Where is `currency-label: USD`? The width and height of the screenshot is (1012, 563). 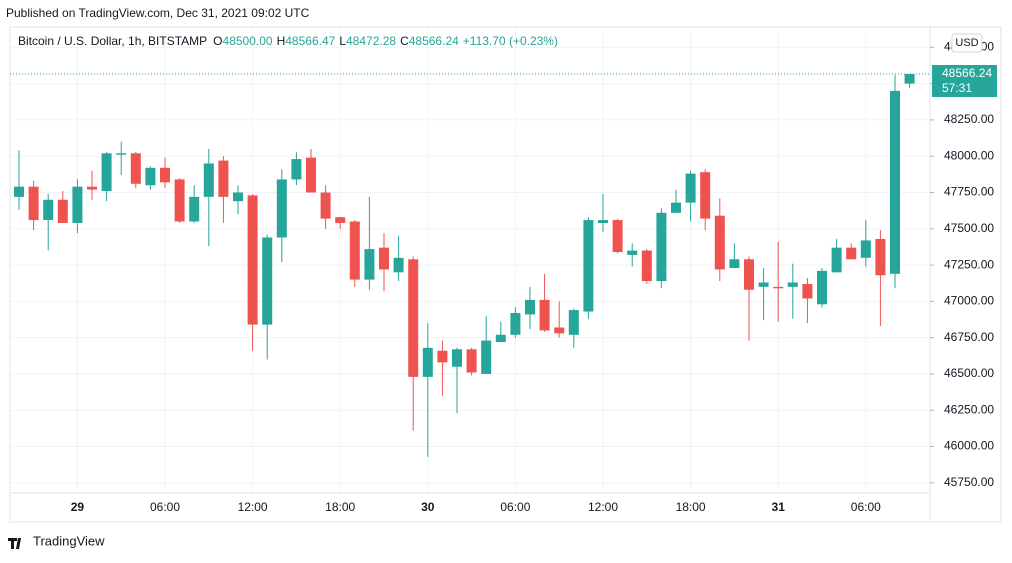 currency-label: USD is located at coordinates (966, 43).